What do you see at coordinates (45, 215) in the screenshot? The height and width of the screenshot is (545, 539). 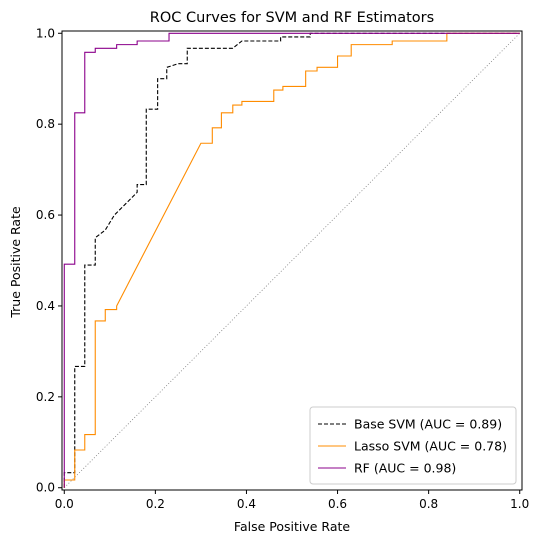 I see `y-tick-label: 0.6` at bounding box center [45, 215].